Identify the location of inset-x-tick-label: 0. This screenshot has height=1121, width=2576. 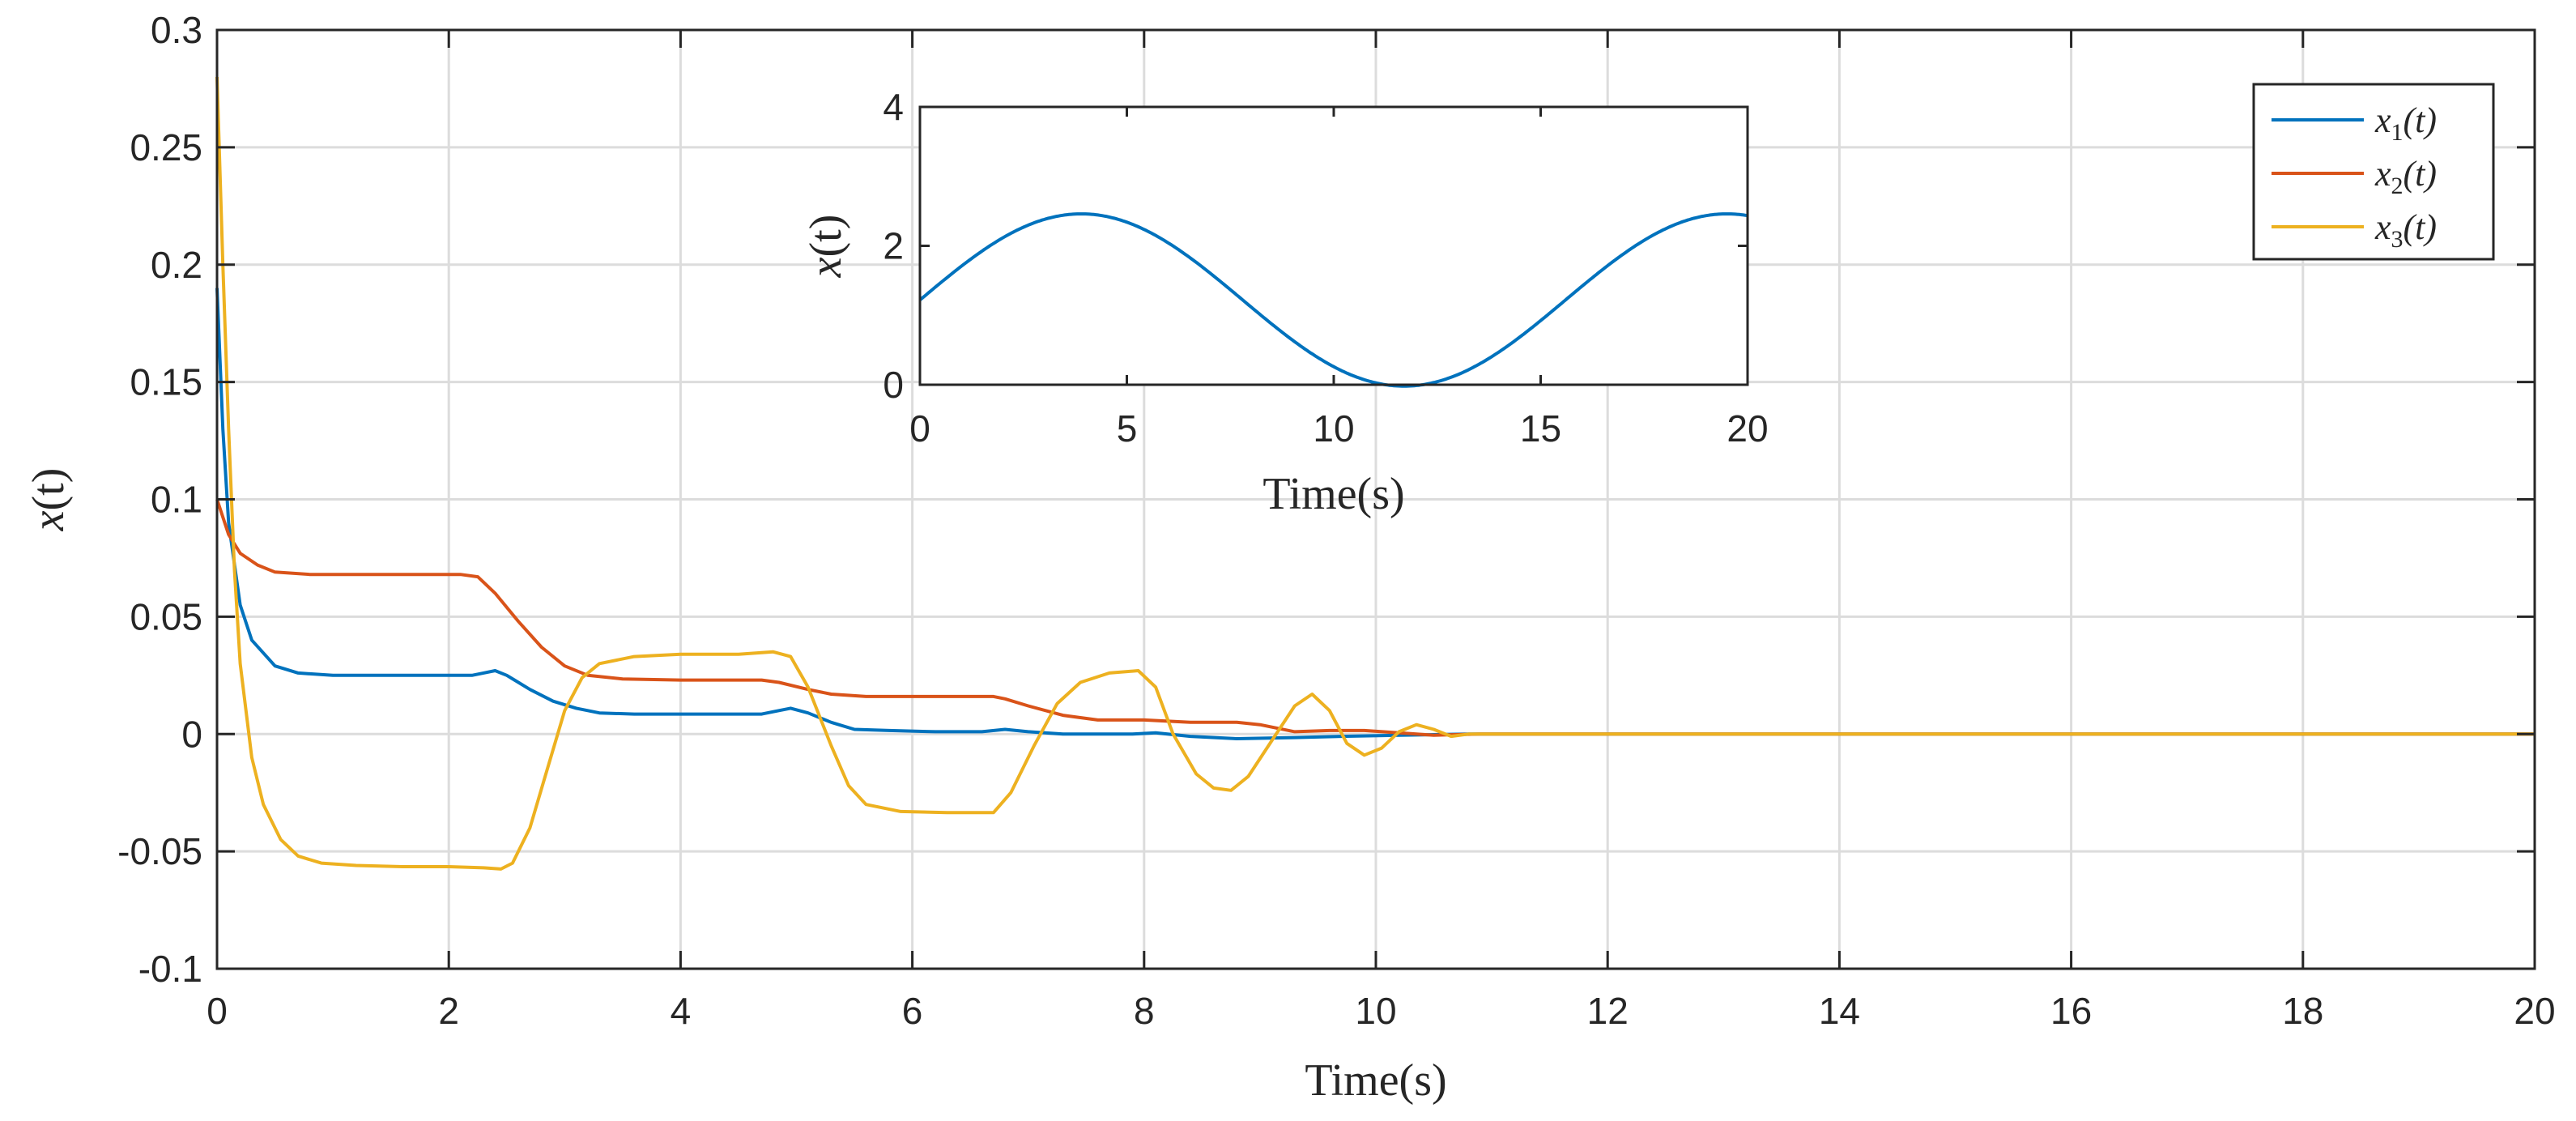
(919, 428).